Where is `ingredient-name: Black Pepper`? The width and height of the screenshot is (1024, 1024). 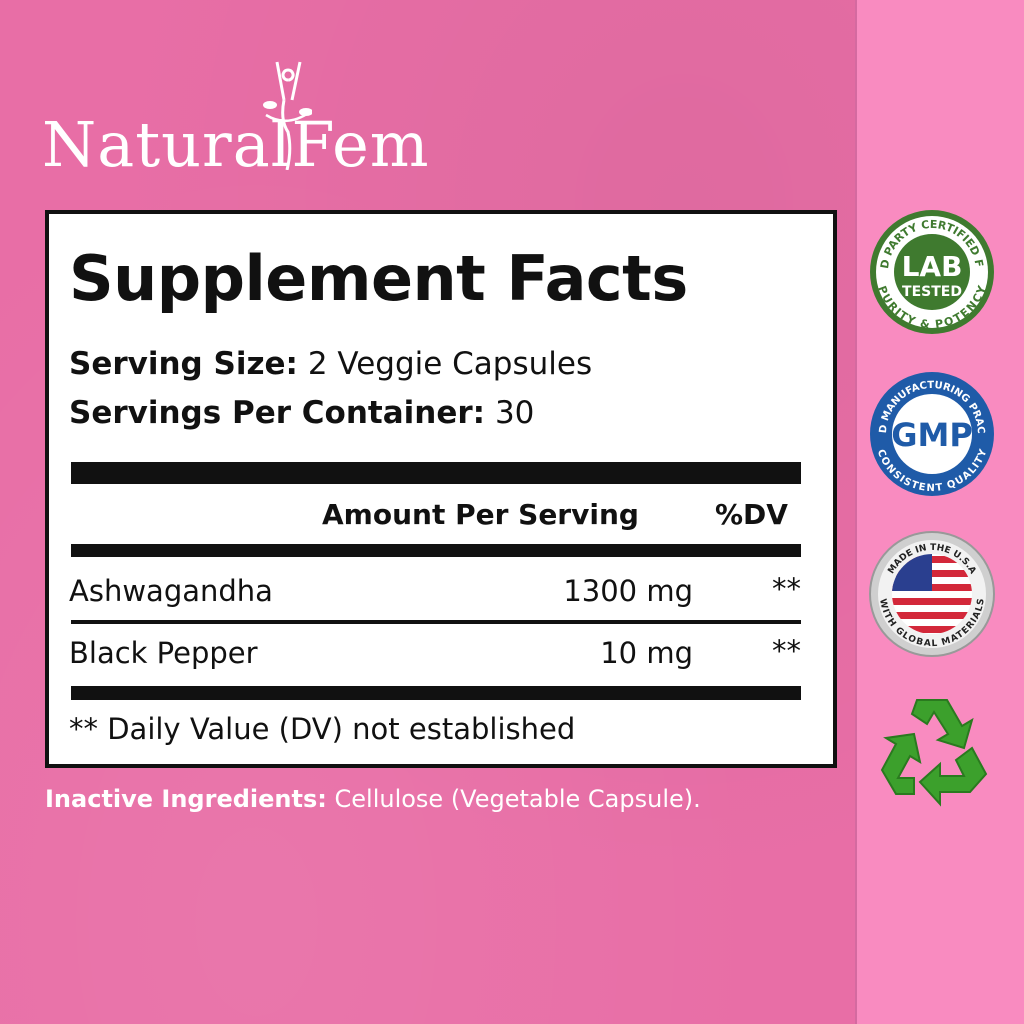 ingredient-name: Black Pepper is located at coordinates (163, 653).